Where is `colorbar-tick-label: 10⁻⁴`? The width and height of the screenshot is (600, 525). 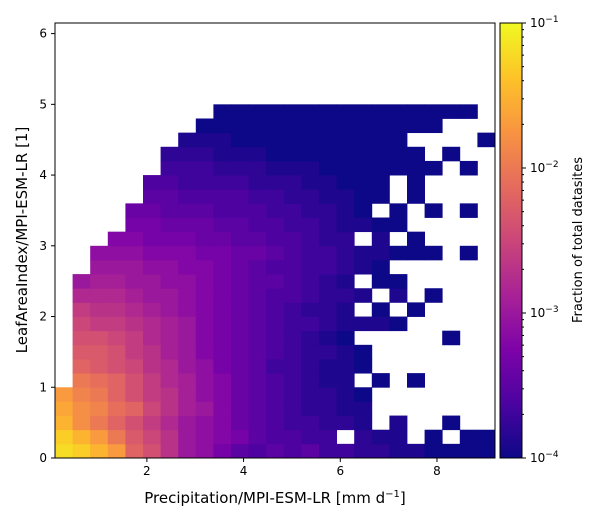 colorbar-tick-label: 10⁻⁴ is located at coordinates (544, 457).